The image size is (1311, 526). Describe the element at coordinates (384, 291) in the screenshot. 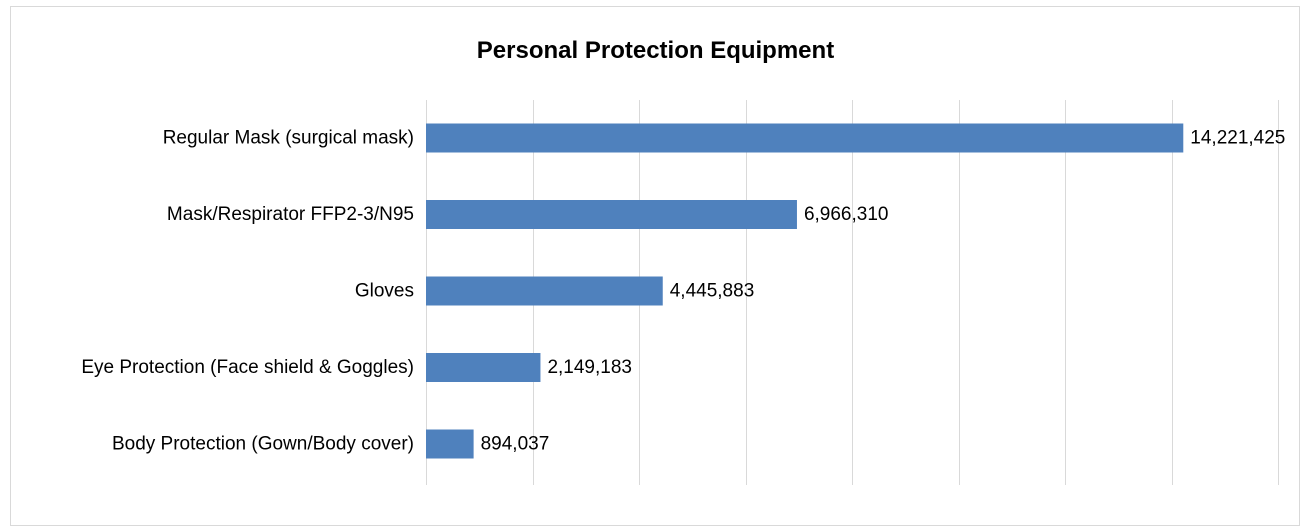

I see `category-label: Gloves` at that location.